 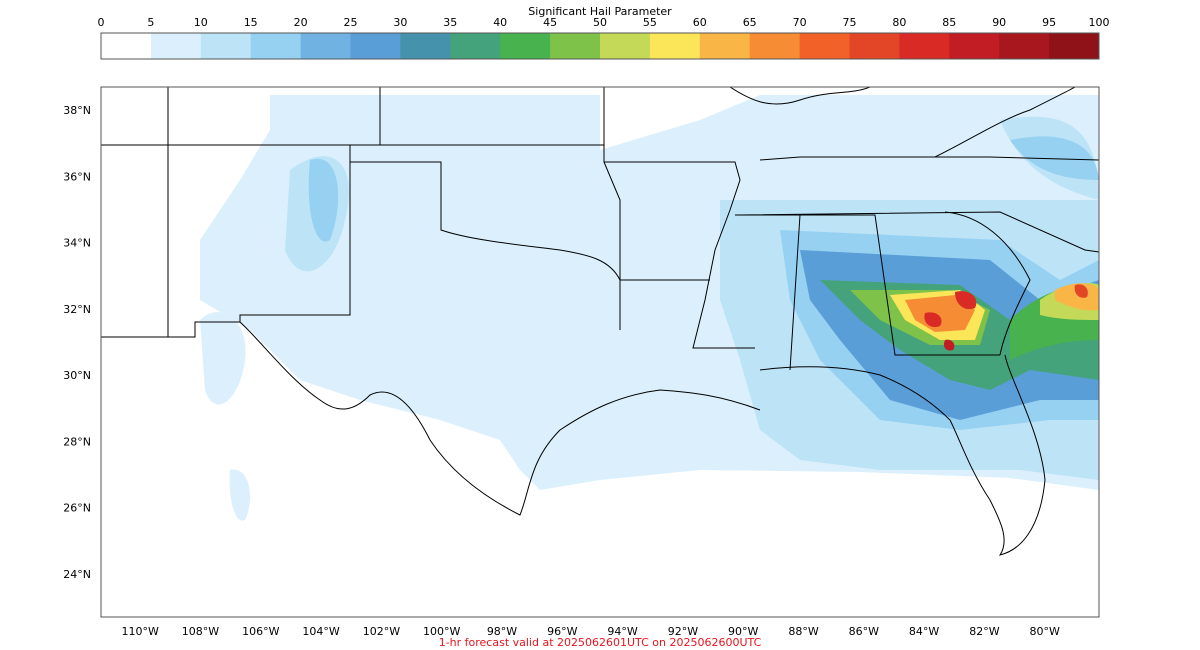 What do you see at coordinates (77, 574) in the screenshot?
I see `latitude-label: 24°N` at bounding box center [77, 574].